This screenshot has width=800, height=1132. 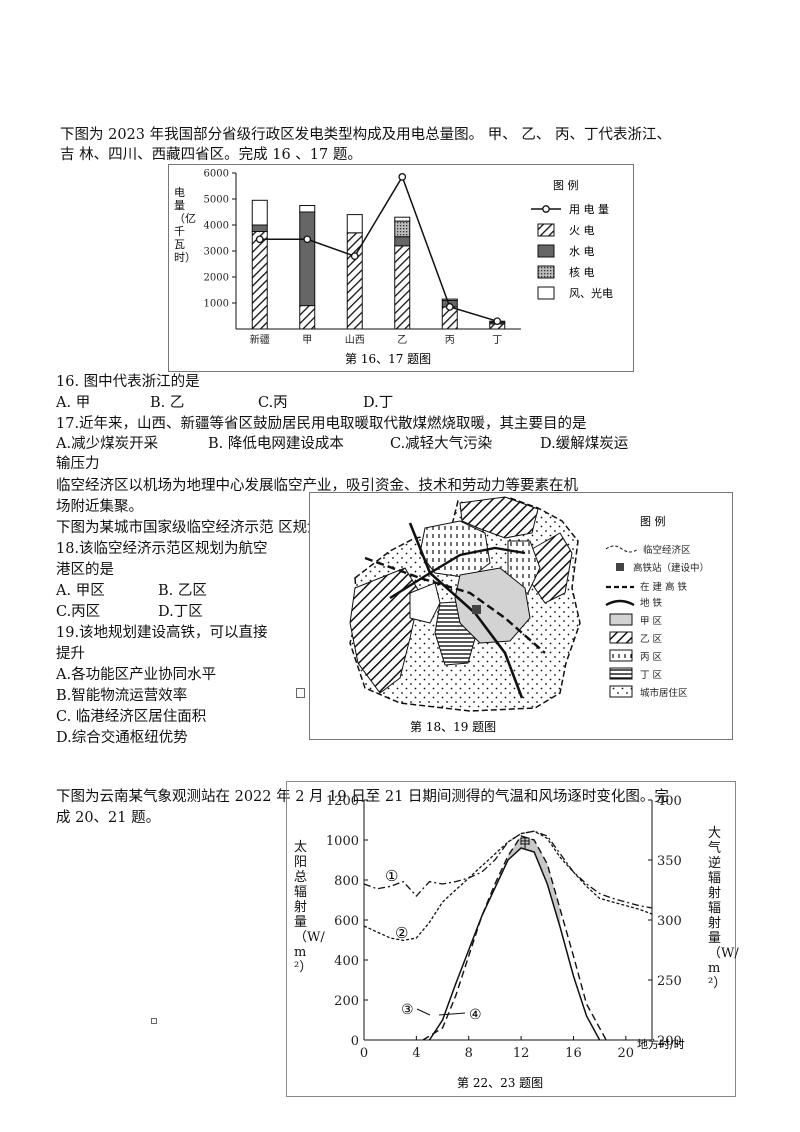 I want to click on right-tick-label: 400, so click(x=669, y=801).